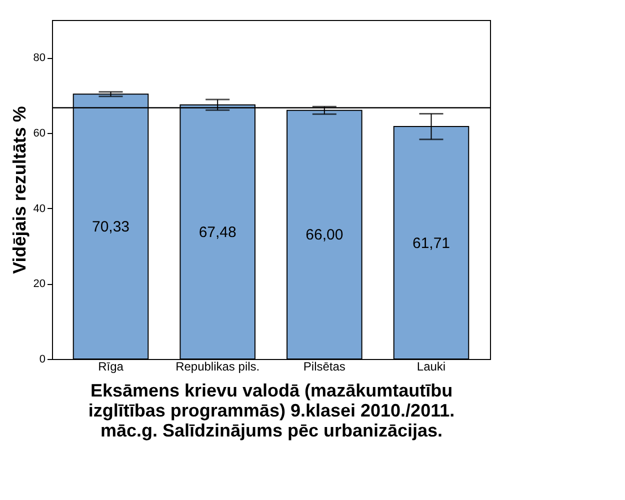  What do you see at coordinates (19, 190) in the screenshot?
I see `y-axis-title: Vidējais rezultāts %` at bounding box center [19, 190].